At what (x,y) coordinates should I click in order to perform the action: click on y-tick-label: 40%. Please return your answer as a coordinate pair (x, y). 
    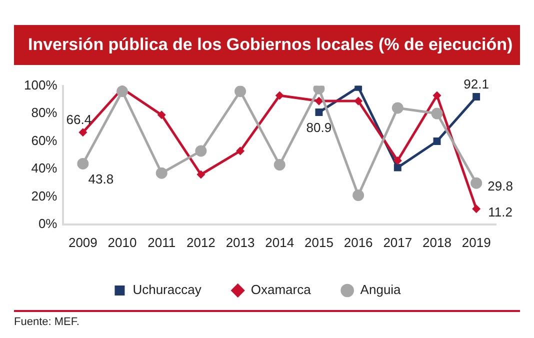
    Looking at the image, I should click on (44, 168).